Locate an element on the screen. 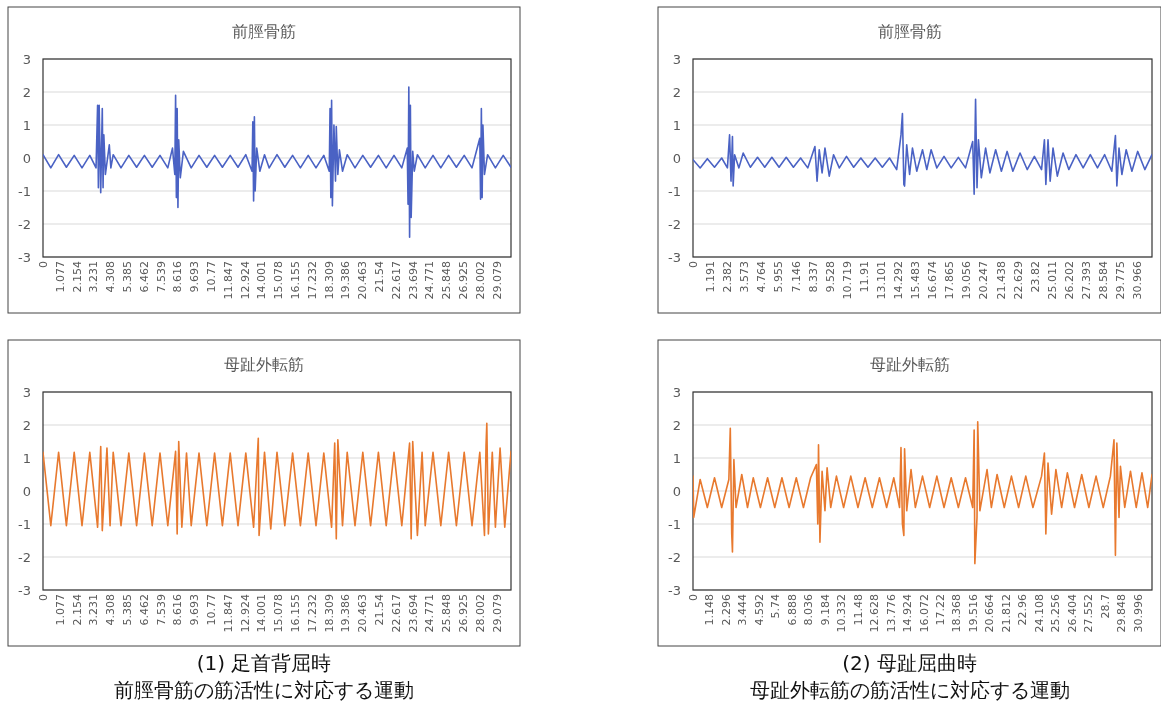 The height and width of the screenshot is (707, 1161). x-tick-label: 14.292 is located at coordinates (898, 280).